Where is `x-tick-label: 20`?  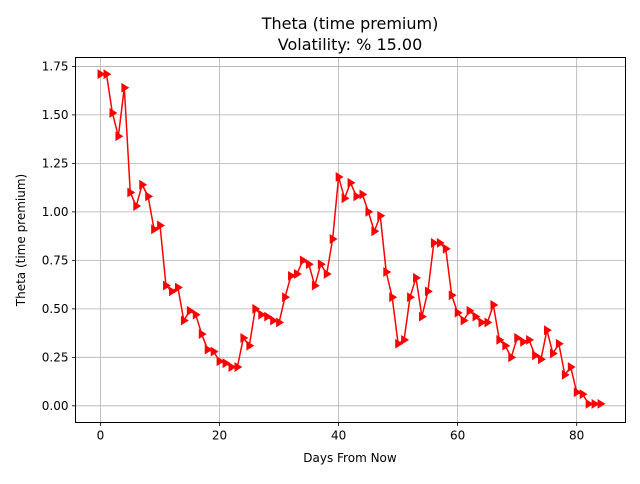
x-tick-label: 20 is located at coordinates (219, 436).